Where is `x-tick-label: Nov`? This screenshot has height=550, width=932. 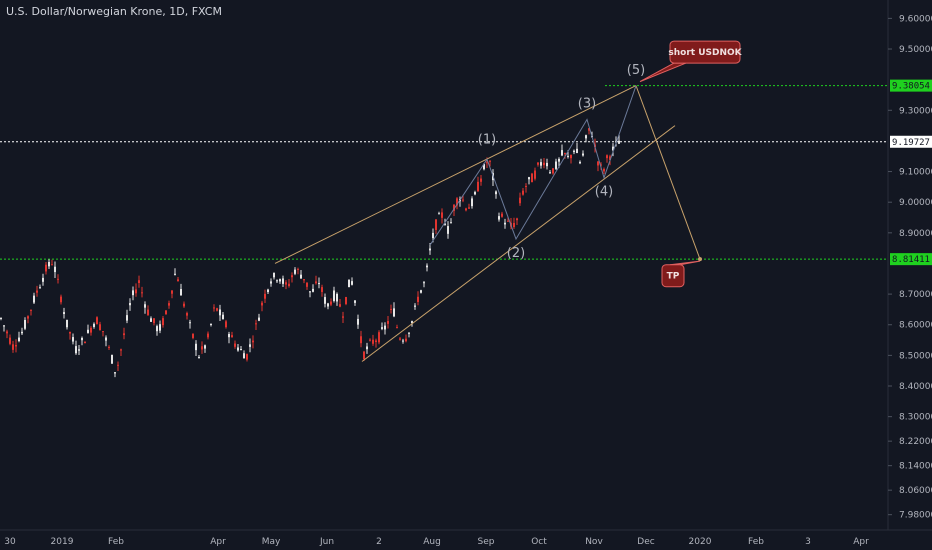
x-tick-label: Nov is located at coordinates (594, 542).